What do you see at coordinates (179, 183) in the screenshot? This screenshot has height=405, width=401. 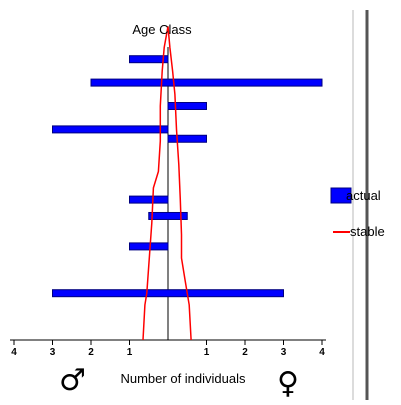 I see `stable-curve-female` at bounding box center [179, 183].